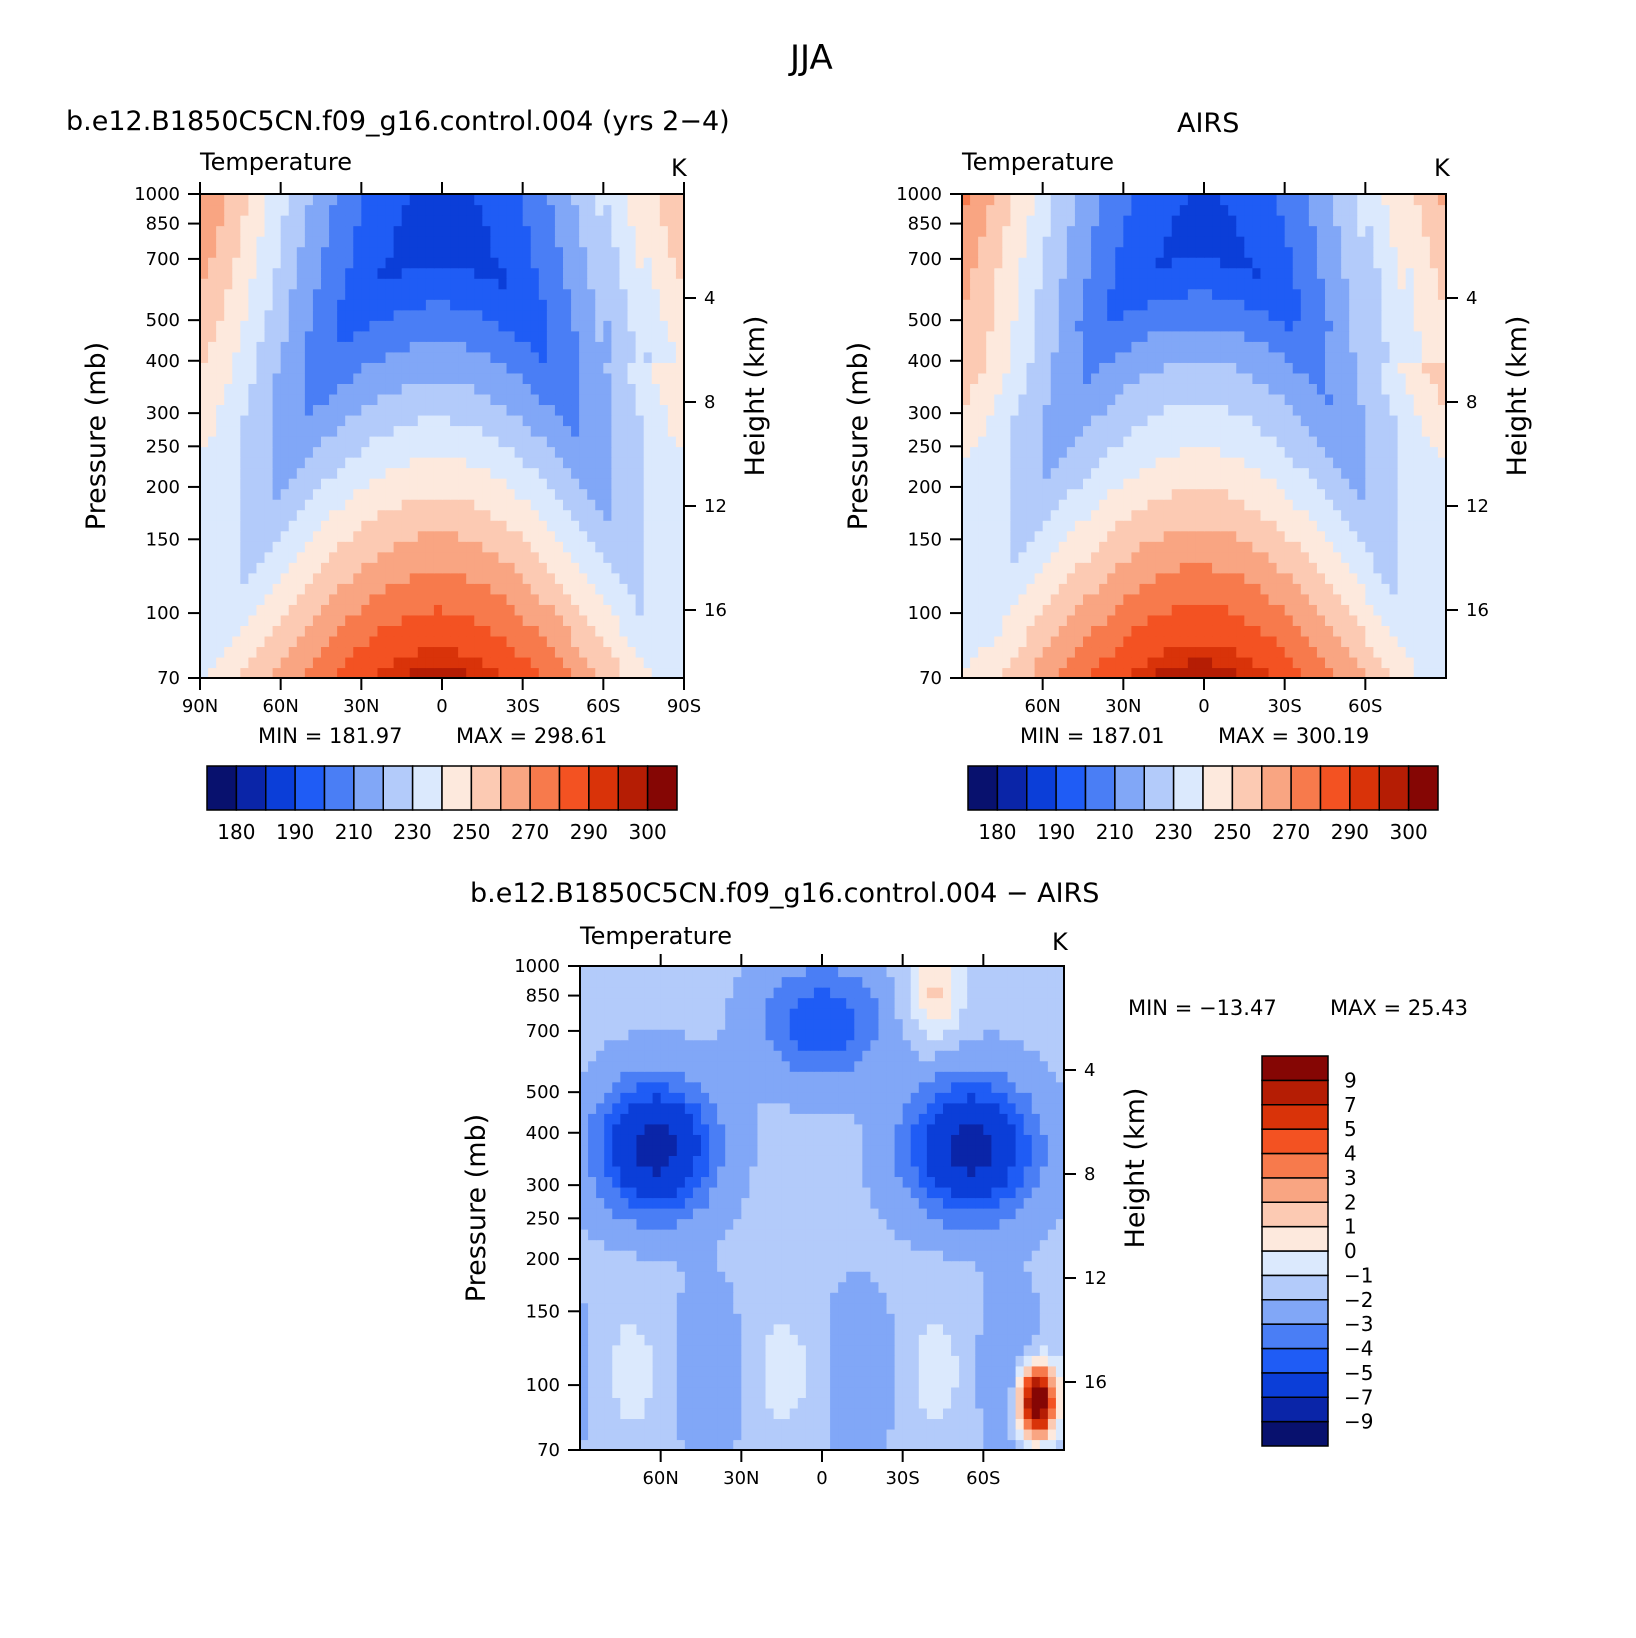  I want to click on height-axis-label: Height (km), so click(755, 396).